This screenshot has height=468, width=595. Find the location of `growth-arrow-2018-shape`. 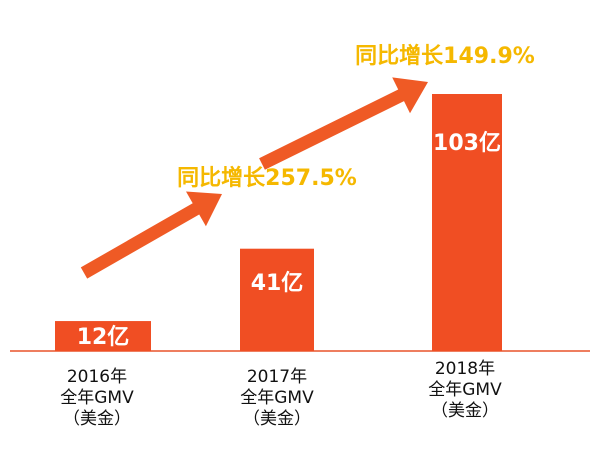

growth-arrow-2018-shape is located at coordinates (343, 123).